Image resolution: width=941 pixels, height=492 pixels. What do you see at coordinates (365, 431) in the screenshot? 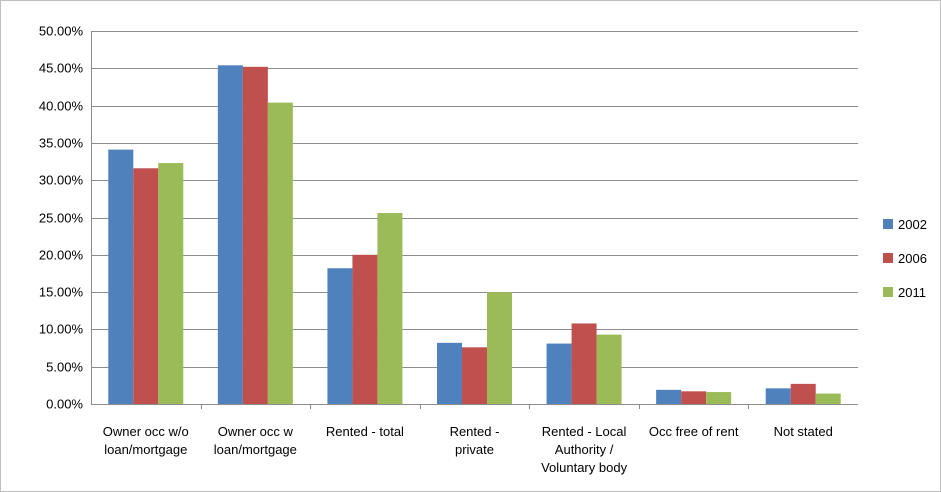
I see `x-tick-label: Rented - total` at bounding box center [365, 431].